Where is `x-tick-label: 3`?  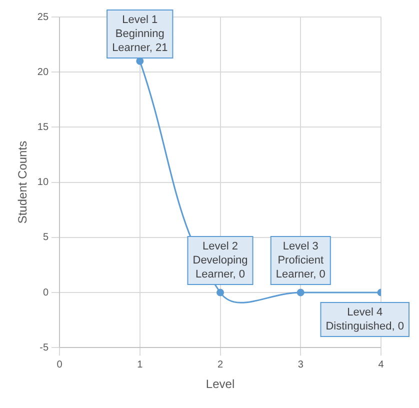
x-tick-label: 3 is located at coordinates (301, 364).